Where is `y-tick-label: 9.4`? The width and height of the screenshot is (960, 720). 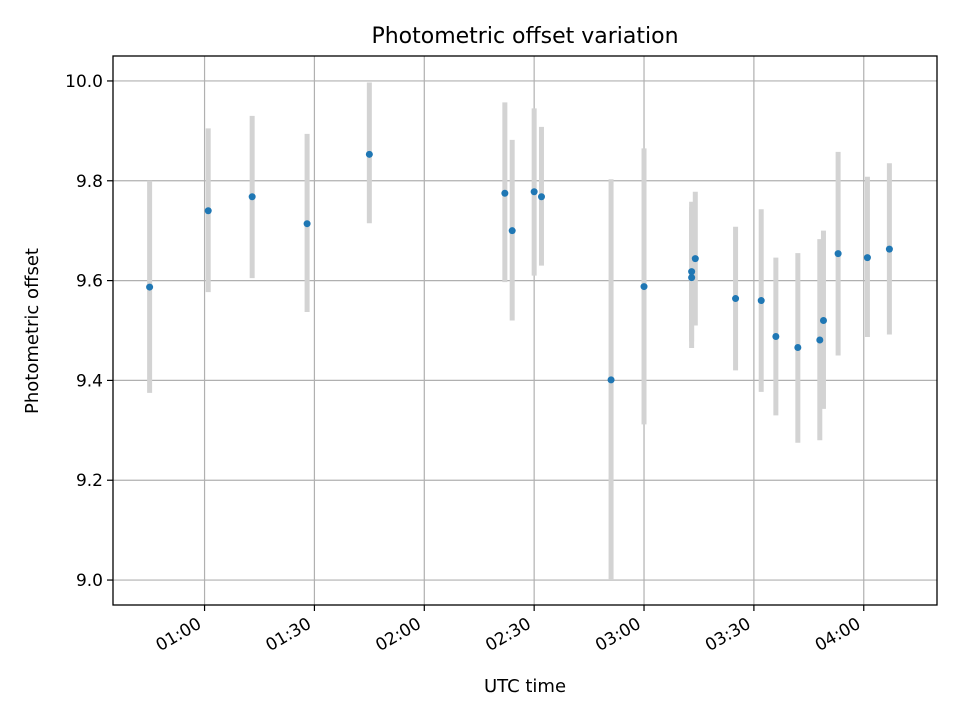 y-tick-label: 9.4 is located at coordinates (89, 381).